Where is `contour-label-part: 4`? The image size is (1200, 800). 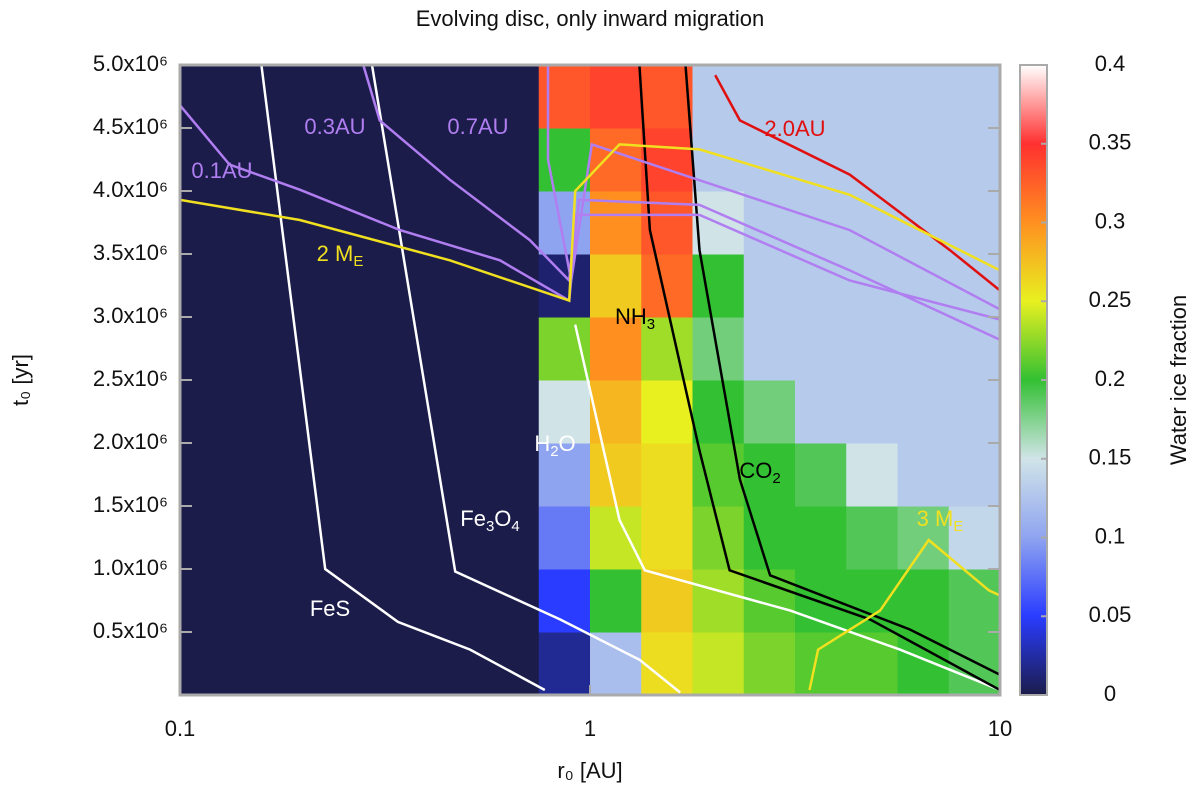 contour-label-part: 4 is located at coordinates (515, 526).